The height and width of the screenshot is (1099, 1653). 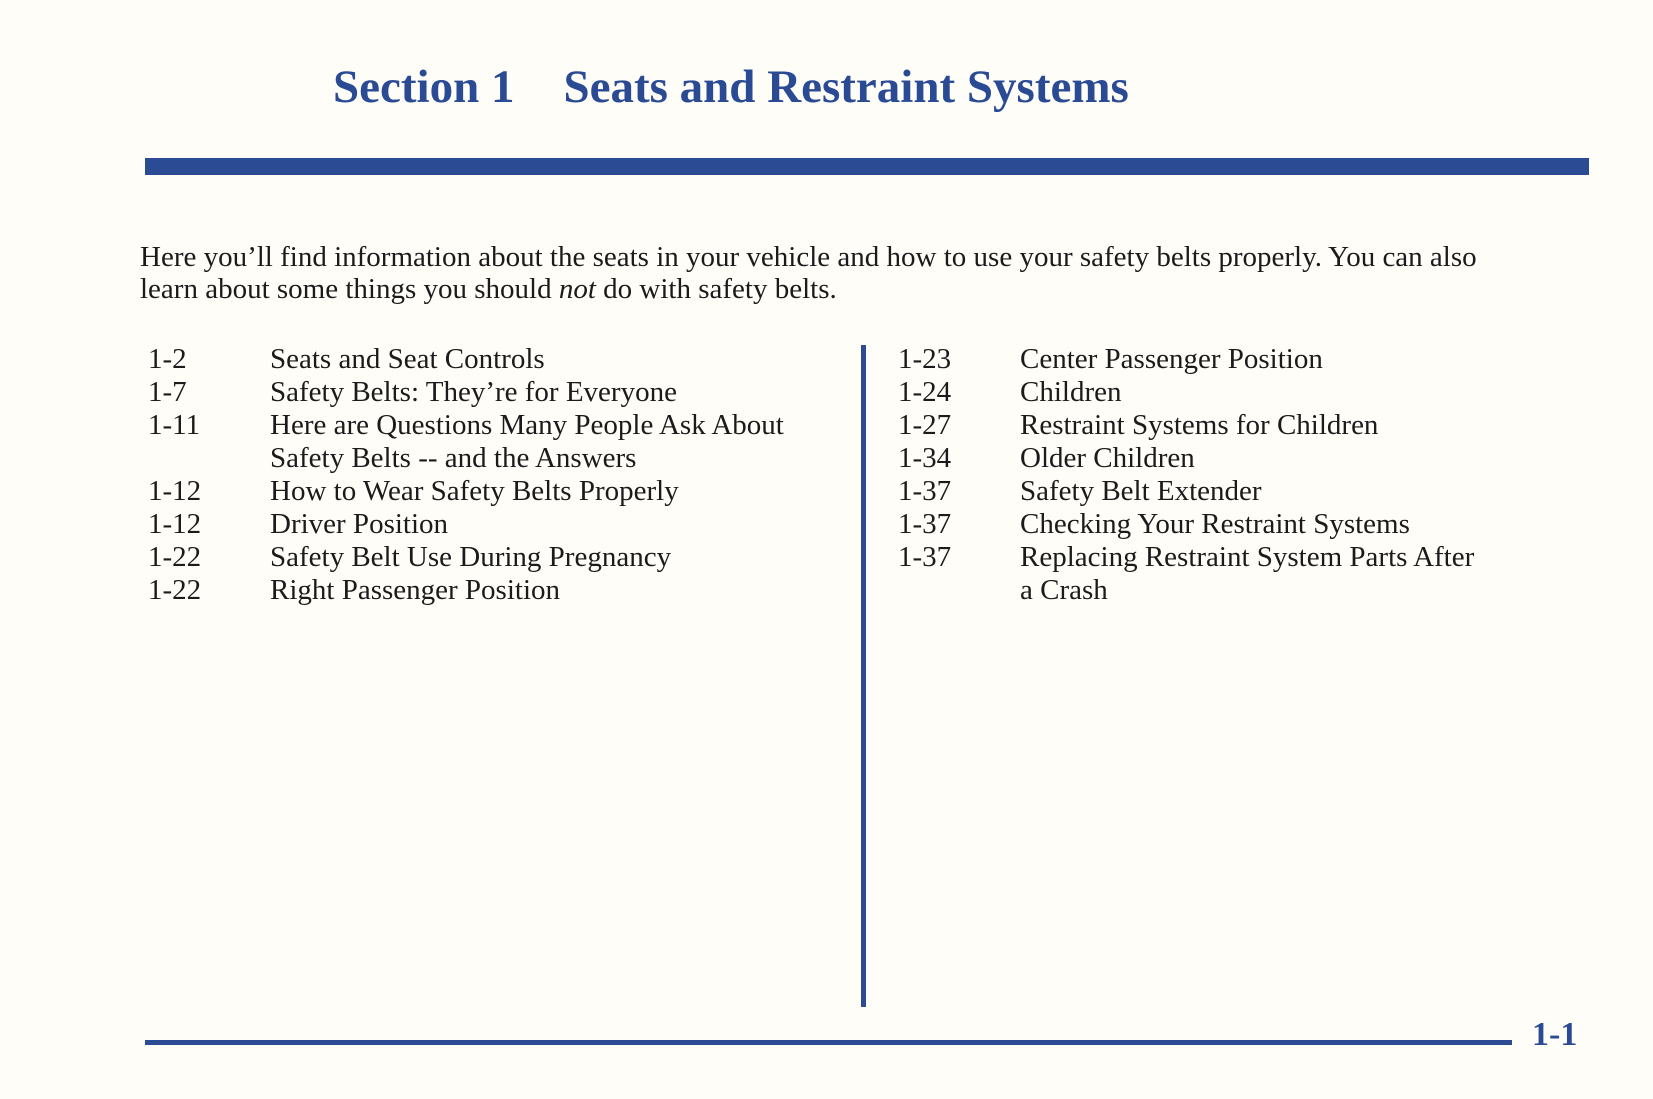 I want to click on toc-entry-page-ref: 1-34, so click(x=925, y=458).